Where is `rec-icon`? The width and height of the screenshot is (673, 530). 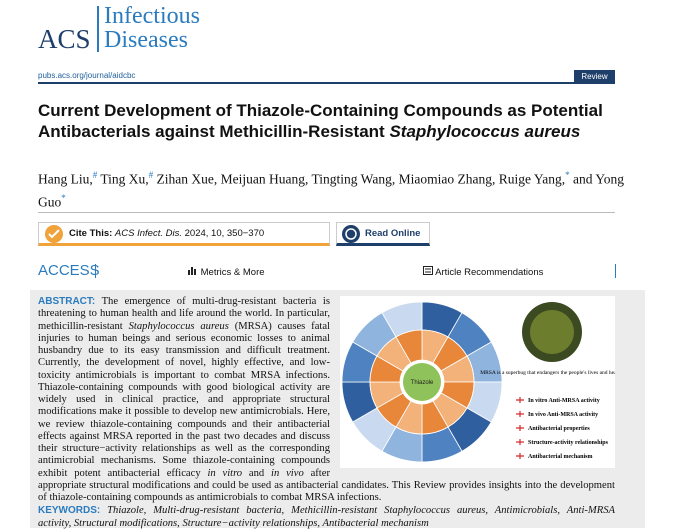
rec-icon is located at coordinates (428, 270).